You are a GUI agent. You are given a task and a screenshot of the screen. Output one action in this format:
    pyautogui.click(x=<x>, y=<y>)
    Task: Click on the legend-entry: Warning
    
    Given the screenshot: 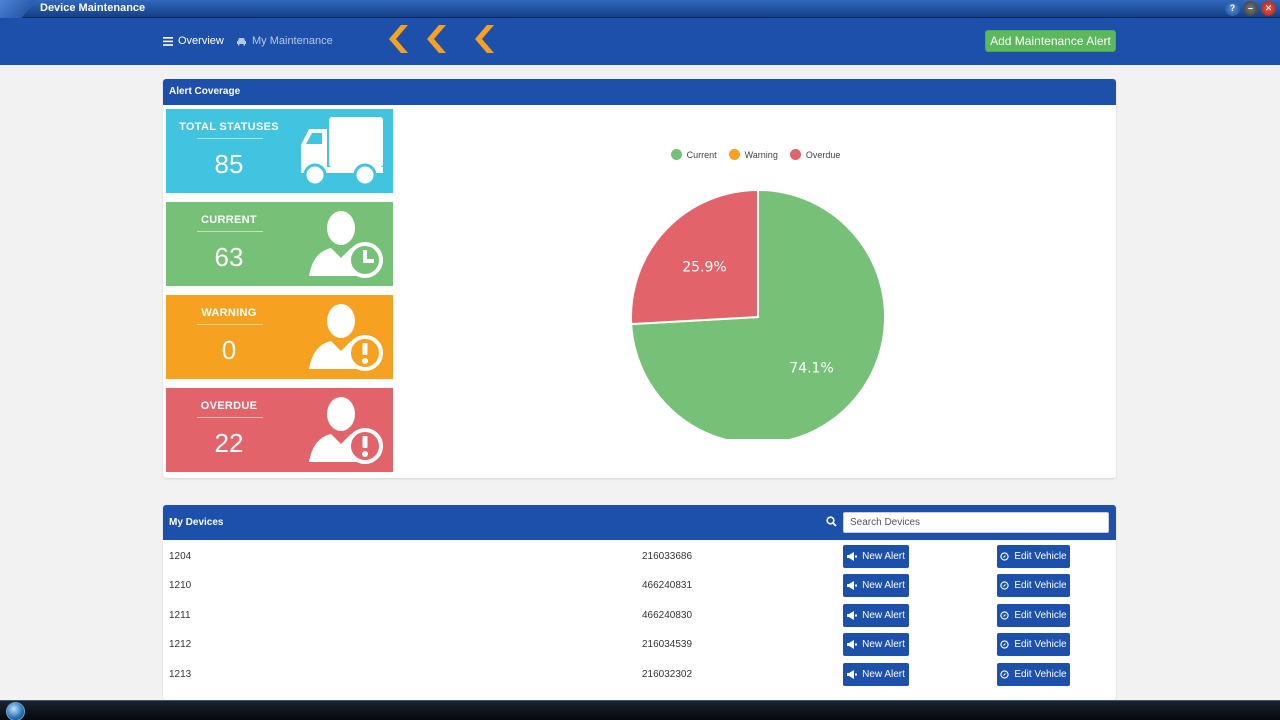 What is the action you would take?
    pyautogui.click(x=753, y=154)
    